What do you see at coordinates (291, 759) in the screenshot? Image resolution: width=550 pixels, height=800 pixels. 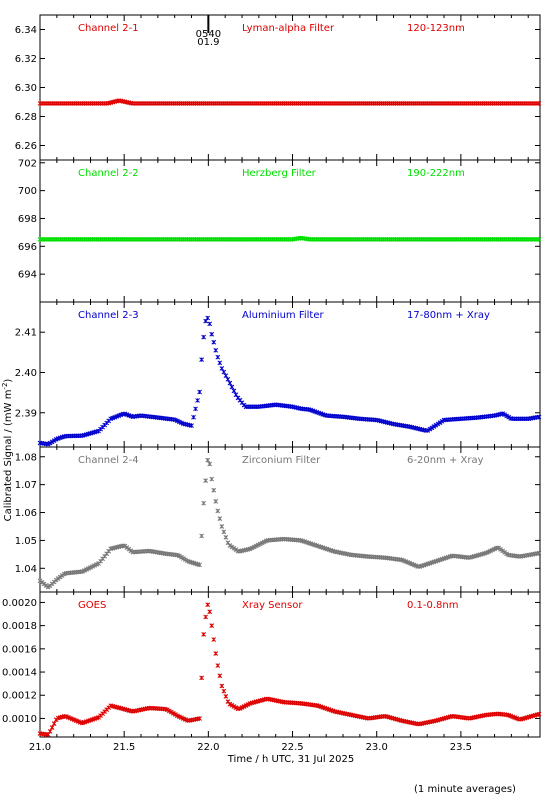 I see `x-axis-label: Time / h UTC, 31 Jul 2025` at bounding box center [291, 759].